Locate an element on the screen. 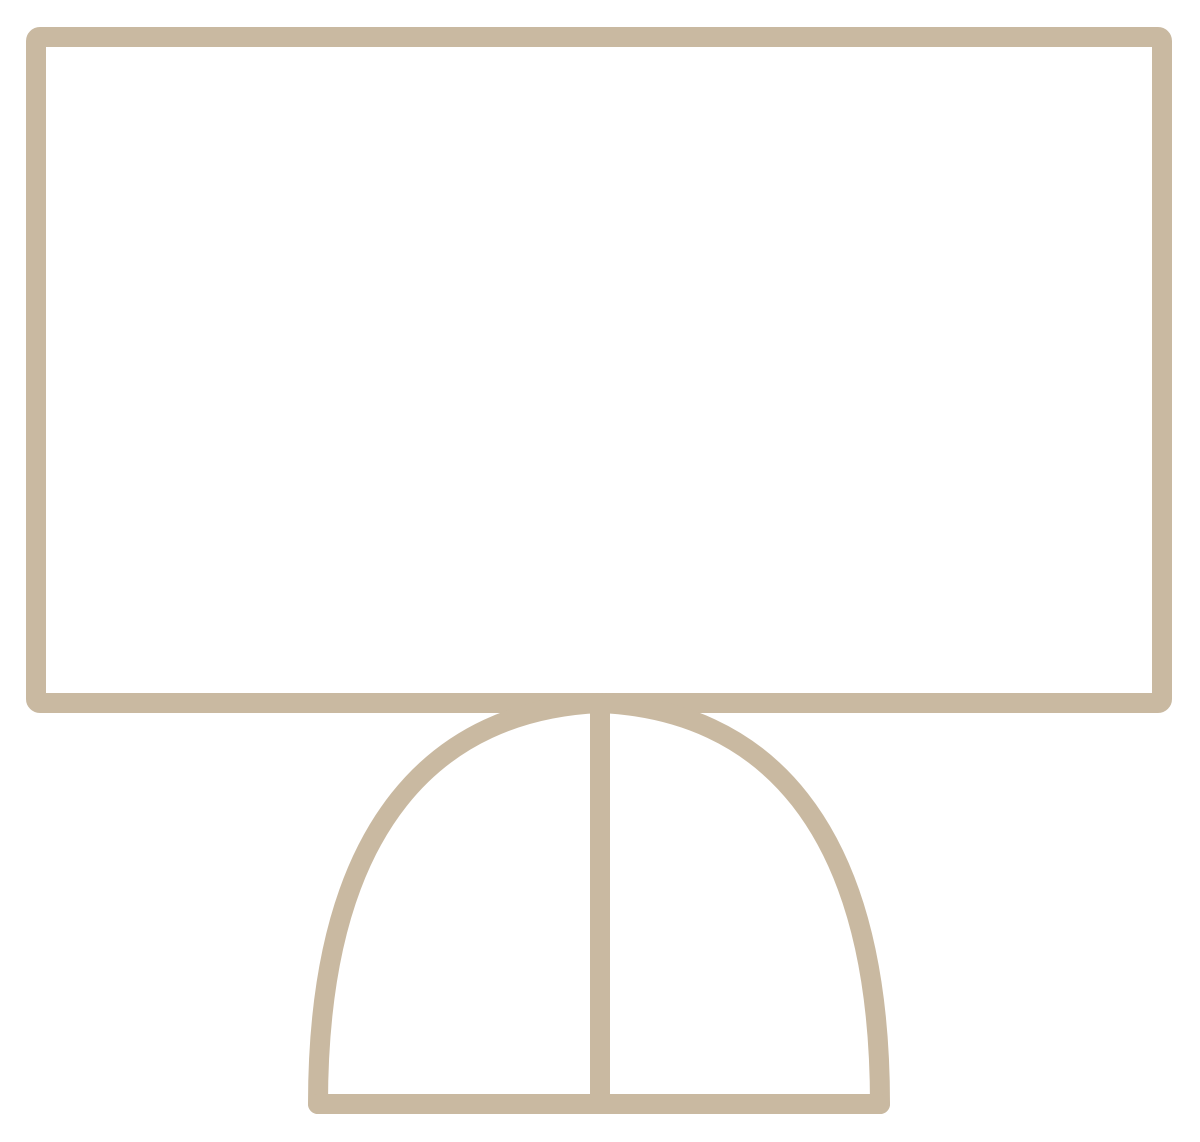  monitor-stand-left-arc is located at coordinates (459, 903).